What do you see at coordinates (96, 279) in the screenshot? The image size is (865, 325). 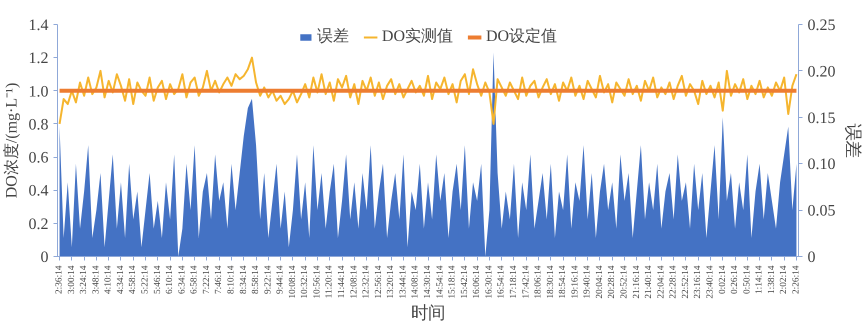 I see `x-tick-label: 3:48:14` at bounding box center [96, 279].